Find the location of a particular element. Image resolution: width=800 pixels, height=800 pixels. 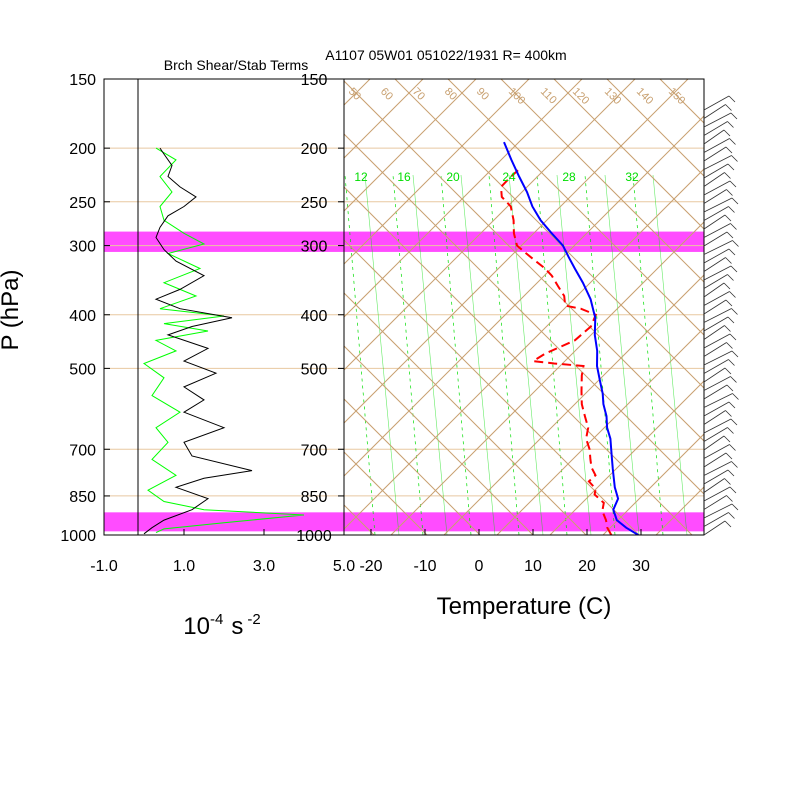

y-tick-label: 700 is located at coordinates (314, 450).